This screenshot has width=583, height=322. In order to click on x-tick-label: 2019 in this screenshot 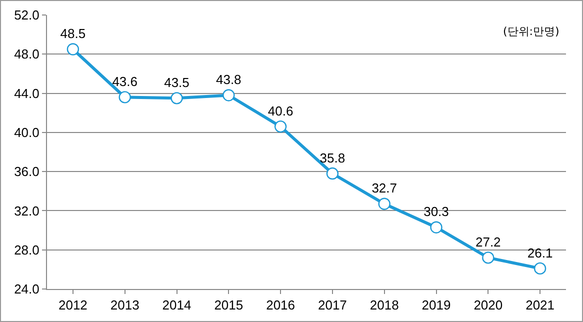, I will do `click(436, 305)`.